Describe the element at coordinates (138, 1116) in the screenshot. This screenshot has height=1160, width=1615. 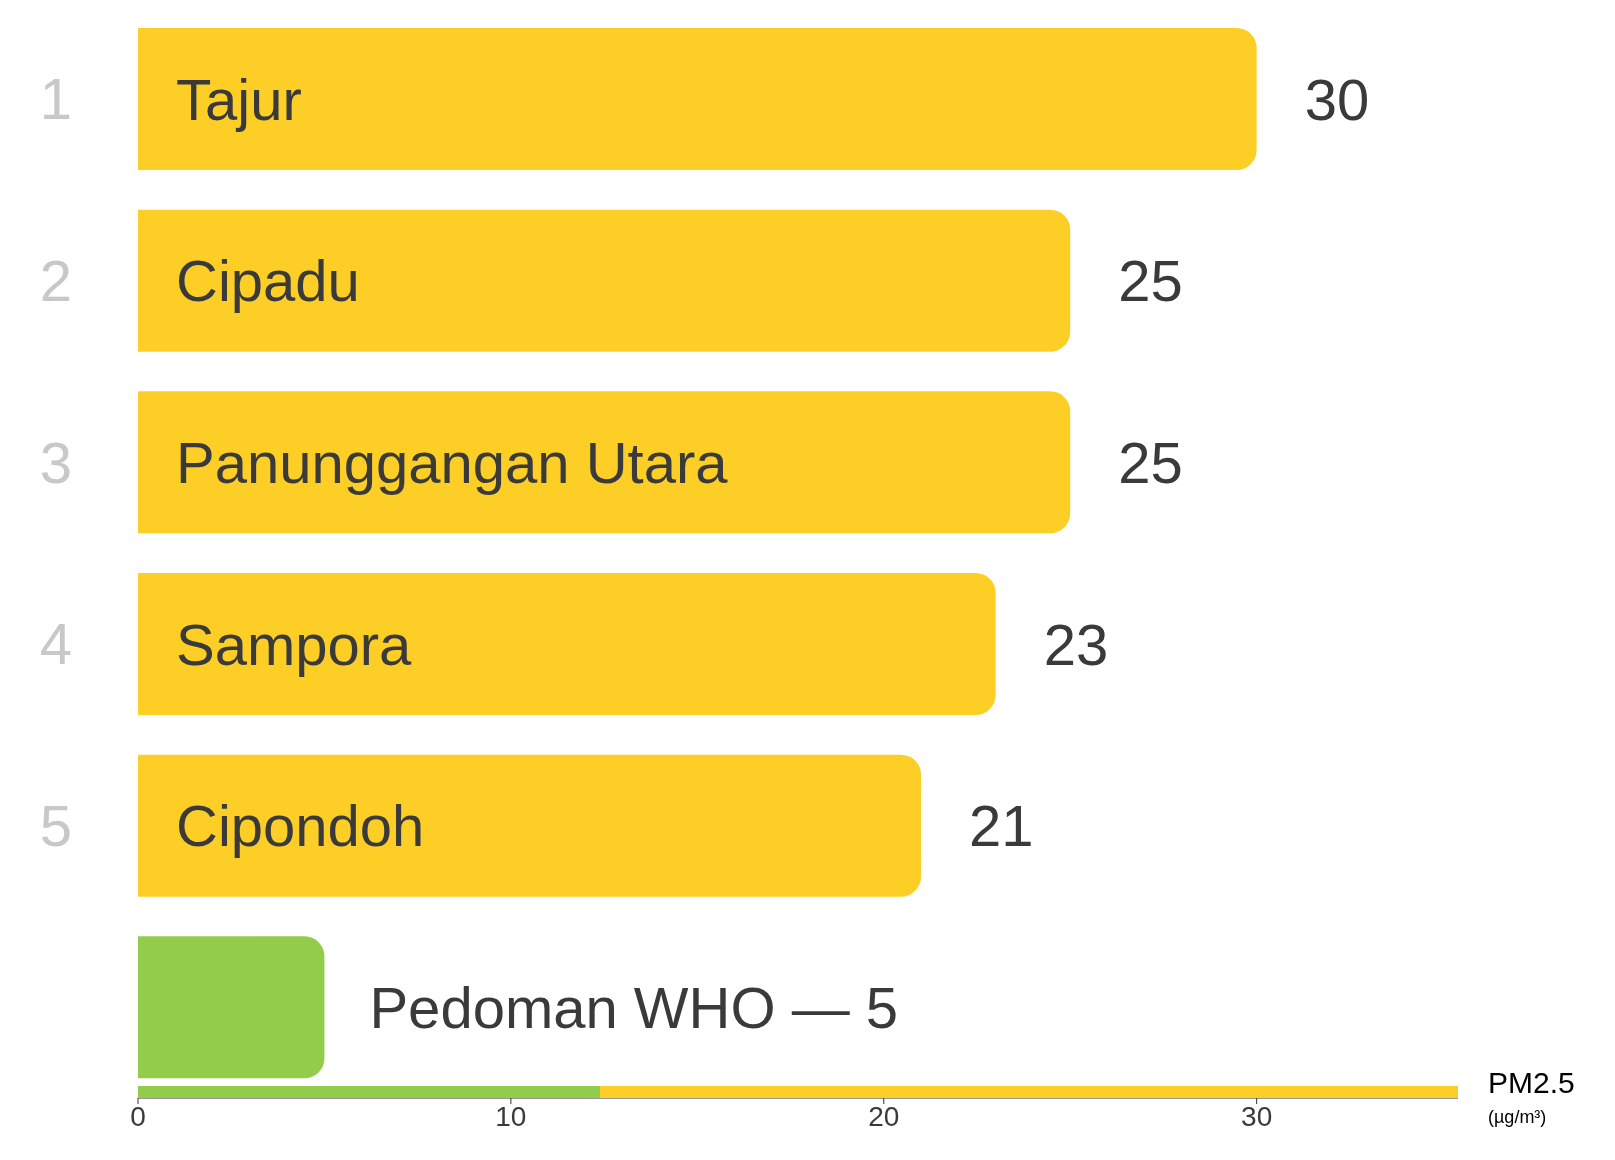
I see `x-tick-label: 0` at that location.